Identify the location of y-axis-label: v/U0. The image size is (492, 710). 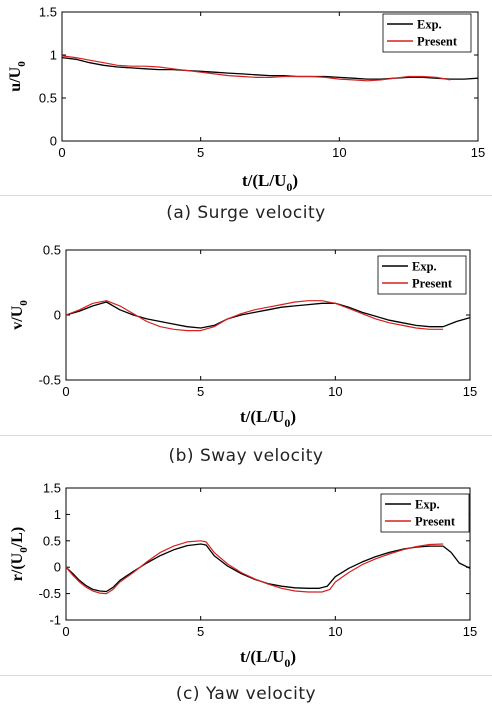
(19, 315).